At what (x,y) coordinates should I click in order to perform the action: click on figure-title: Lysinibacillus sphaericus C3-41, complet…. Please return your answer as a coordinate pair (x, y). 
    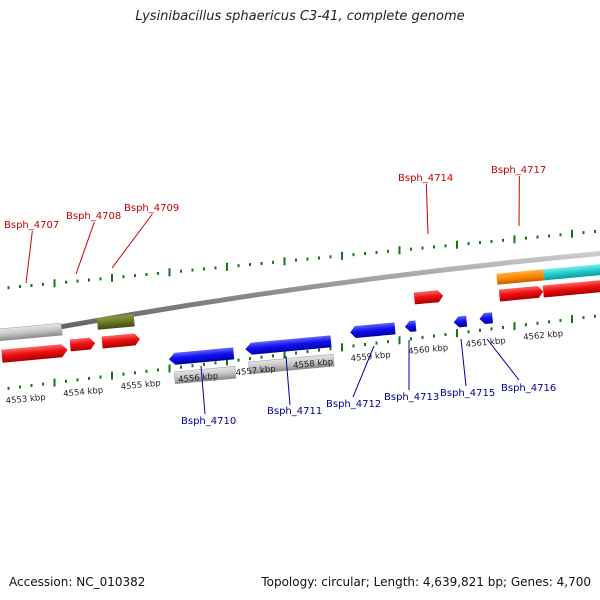
    Looking at the image, I should click on (300, 16).